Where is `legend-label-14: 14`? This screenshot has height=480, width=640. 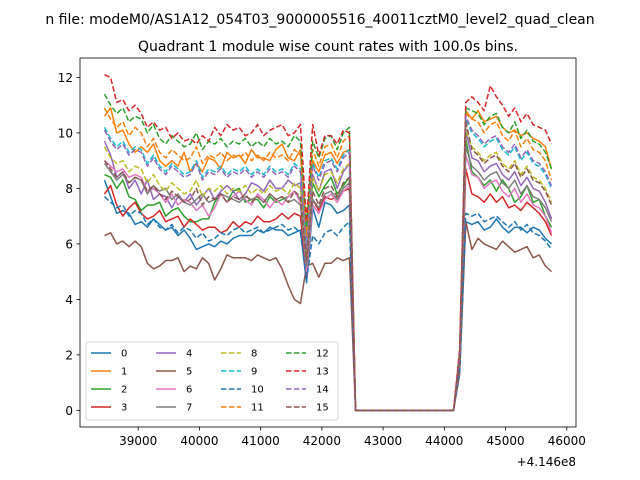
legend-label-14: 14 is located at coordinates (322, 390).